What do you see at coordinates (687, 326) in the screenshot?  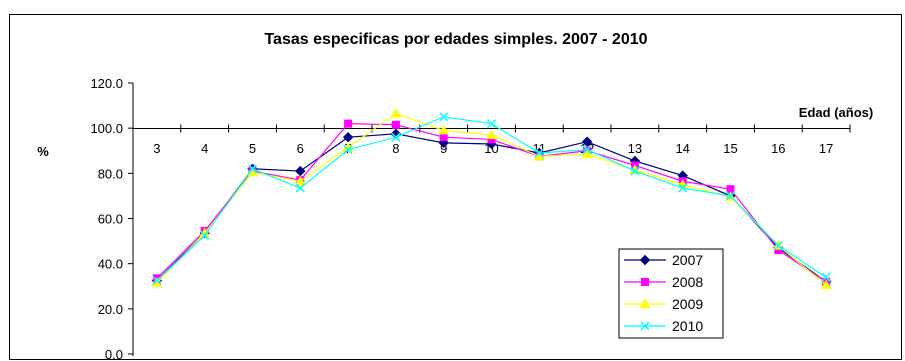 I see `legend-label: 2010` at bounding box center [687, 326].